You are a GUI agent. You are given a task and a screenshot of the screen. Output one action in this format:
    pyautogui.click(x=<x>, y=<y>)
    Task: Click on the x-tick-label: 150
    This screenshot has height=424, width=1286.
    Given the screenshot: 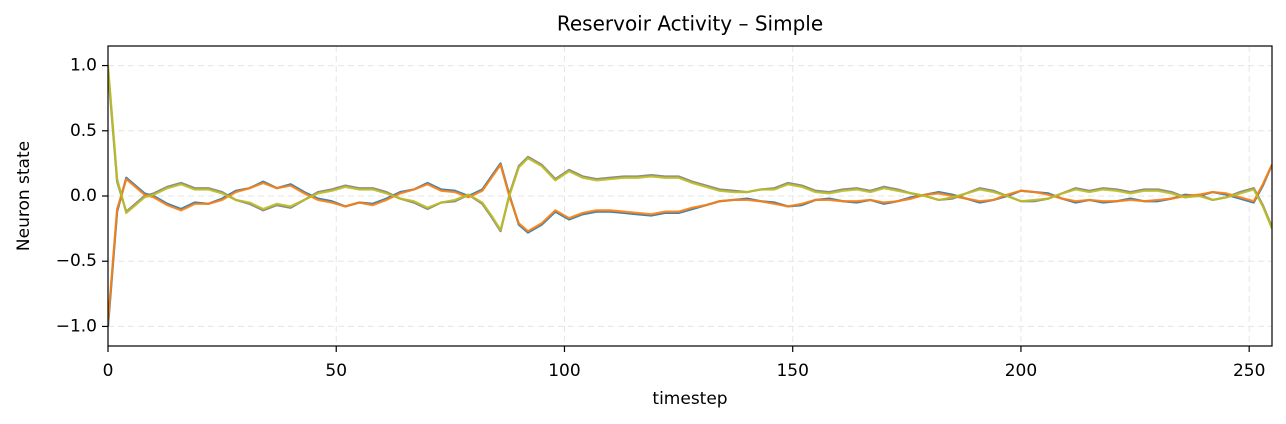 What is the action you would take?
    pyautogui.click(x=792, y=371)
    